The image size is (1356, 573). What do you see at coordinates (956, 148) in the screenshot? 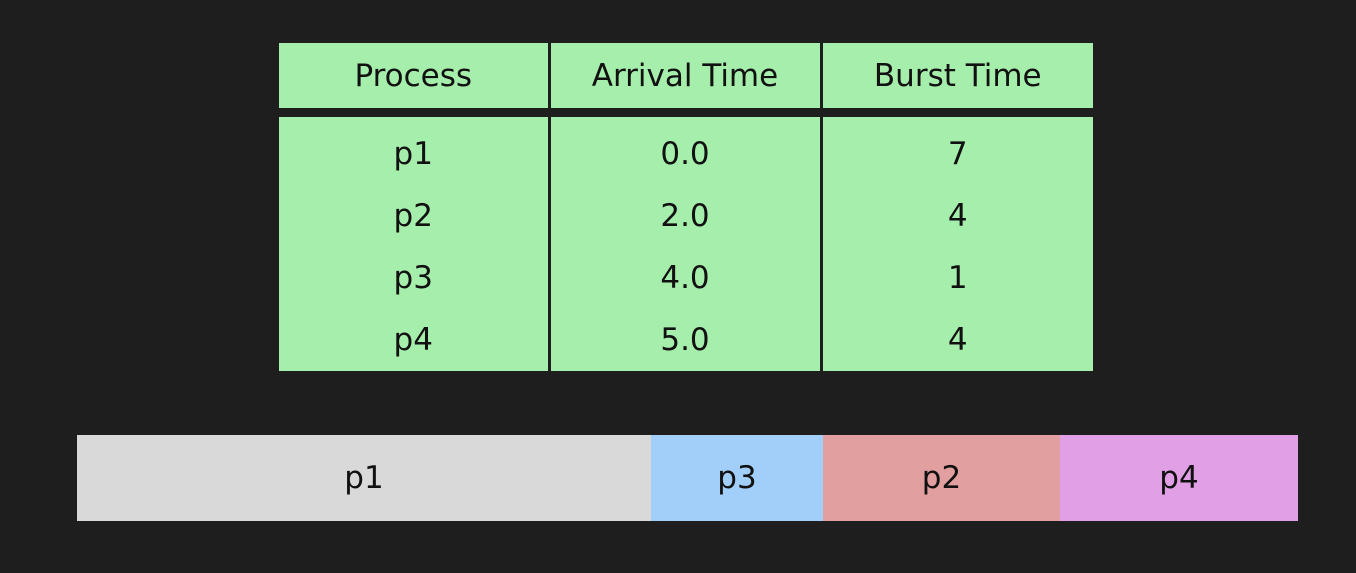
I see `cell-burst: 7` at bounding box center [956, 148].